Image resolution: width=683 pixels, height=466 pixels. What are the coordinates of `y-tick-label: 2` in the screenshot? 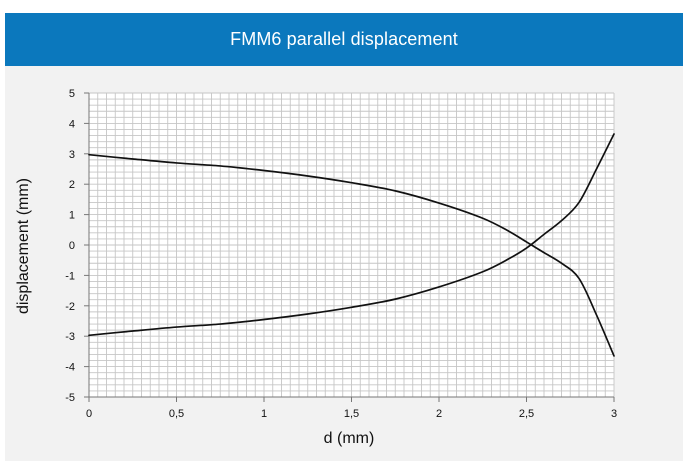 It's located at (72, 185).